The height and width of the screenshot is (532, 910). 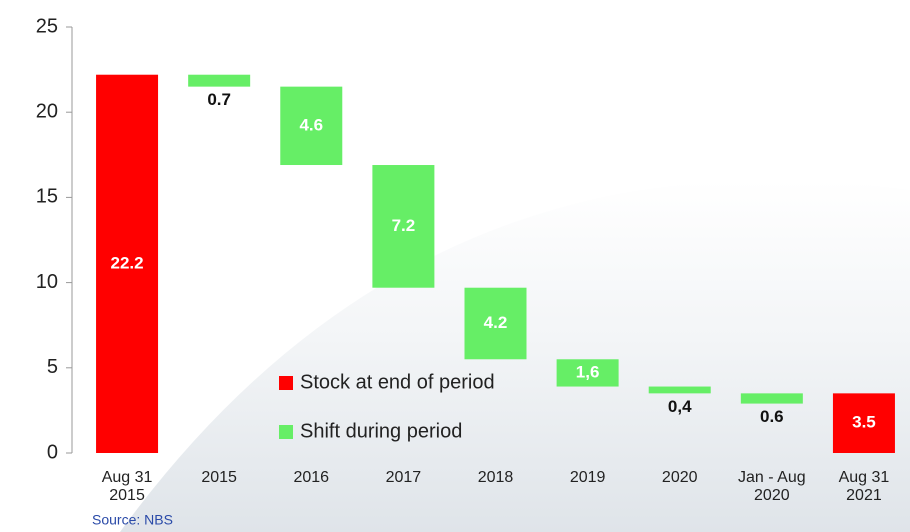 I want to click on data-label: 7.2, so click(x=404, y=225).